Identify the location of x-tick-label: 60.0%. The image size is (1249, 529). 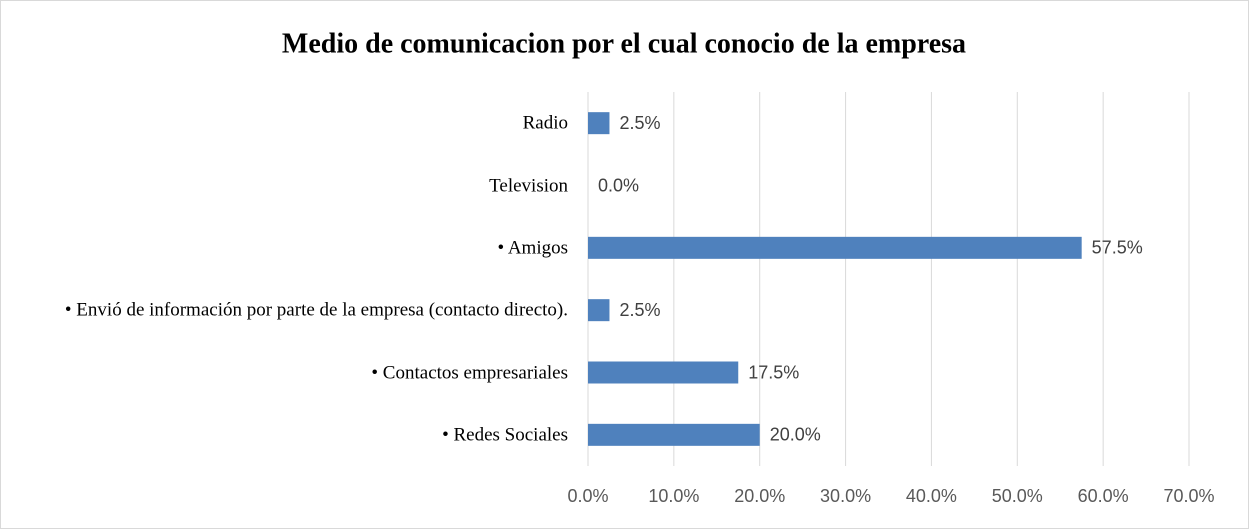
(1103, 496).